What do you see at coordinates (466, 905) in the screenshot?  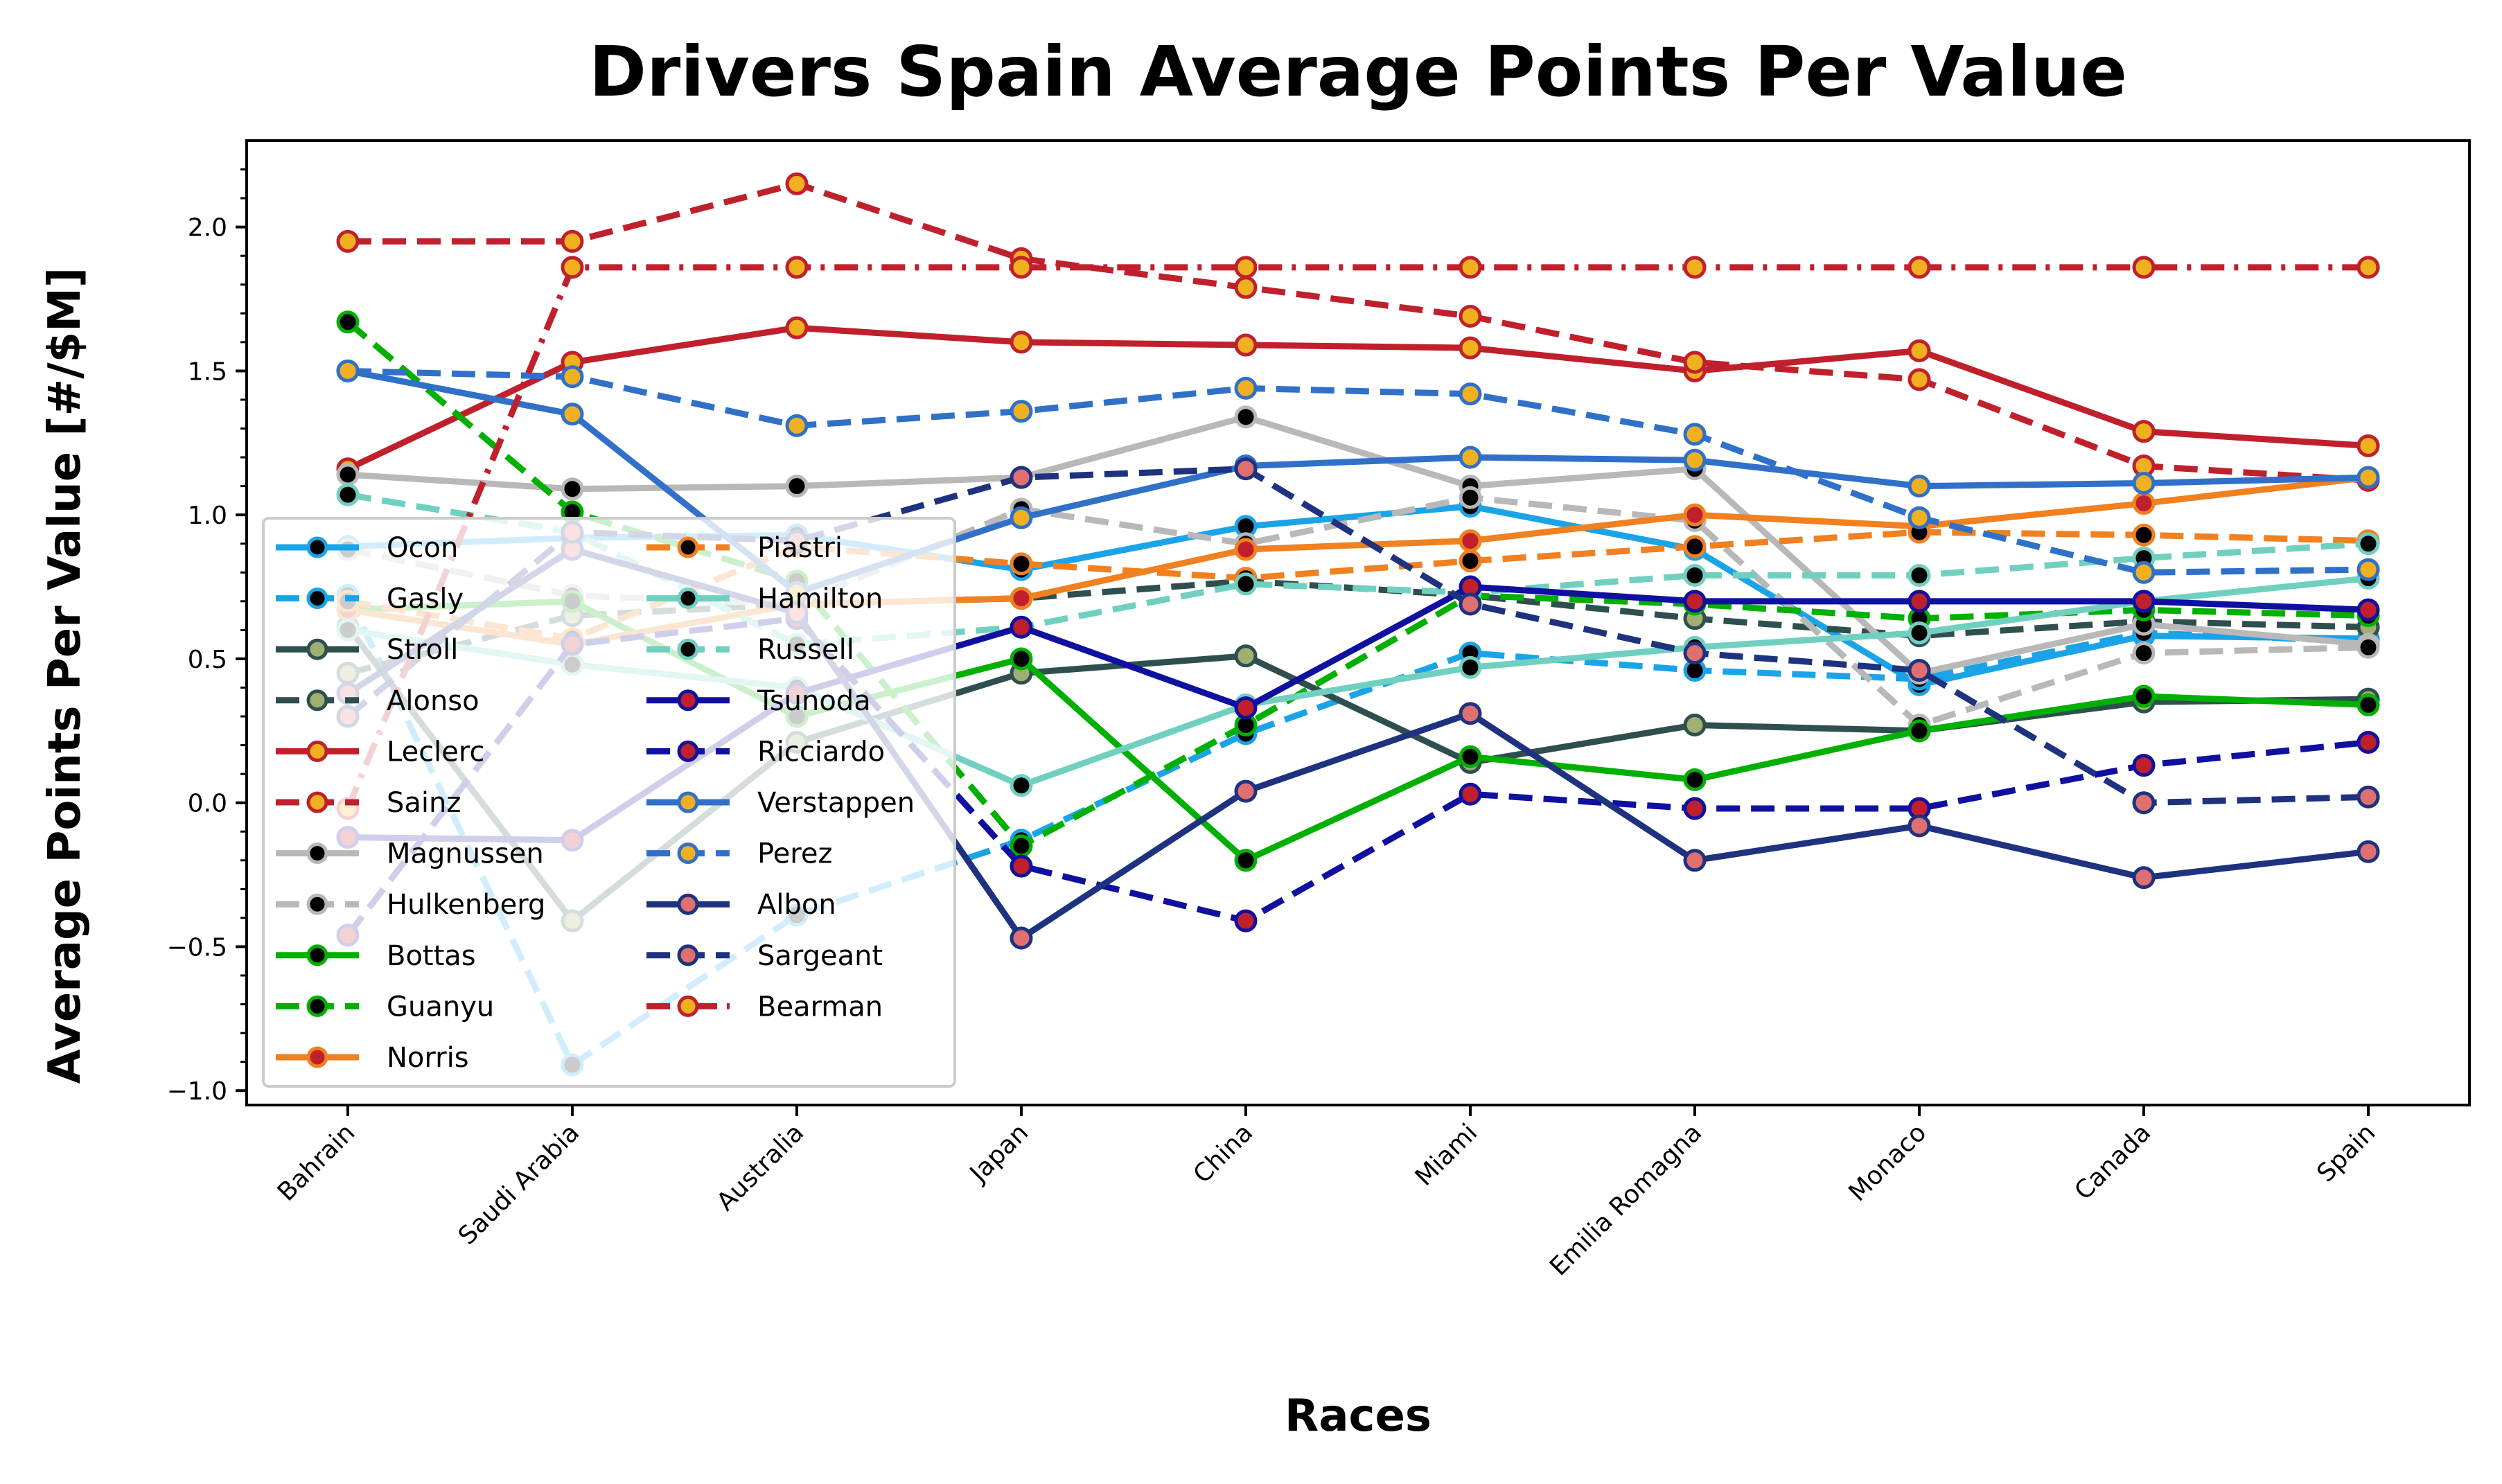 I see `legend-label: Hulkenberg` at bounding box center [466, 905].